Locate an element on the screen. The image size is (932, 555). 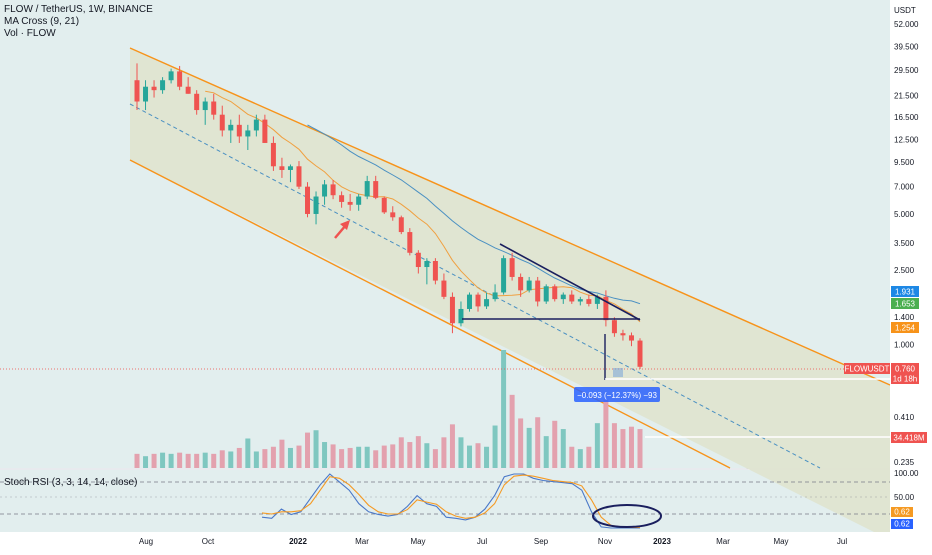
price-tag-channel: 1.254 is located at coordinates (905, 327).